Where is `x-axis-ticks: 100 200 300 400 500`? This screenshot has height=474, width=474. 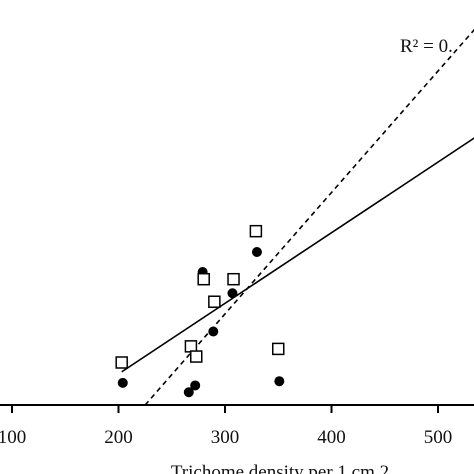 x-axis-ticks: 100 200 300 400 500 is located at coordinates (226, 426).